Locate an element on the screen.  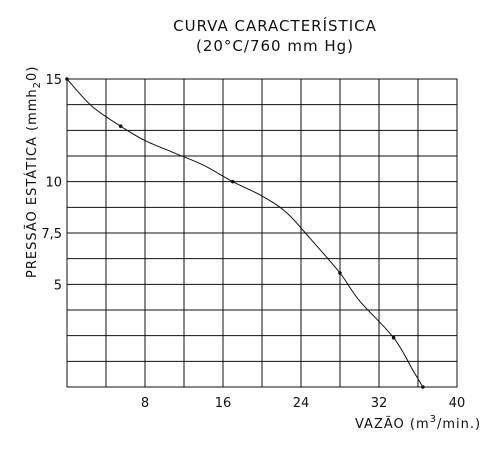
x-axis-label-sup: 3 is located at coordinates (433, 419).